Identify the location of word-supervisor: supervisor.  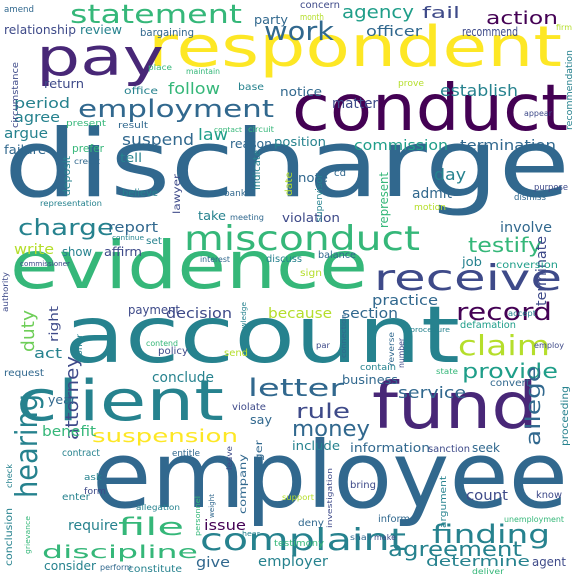
(320, 198).